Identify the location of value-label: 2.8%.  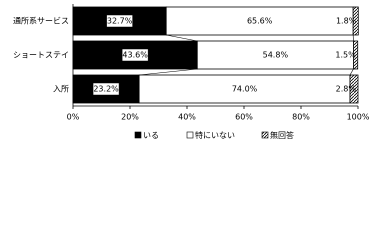
(346, 89).